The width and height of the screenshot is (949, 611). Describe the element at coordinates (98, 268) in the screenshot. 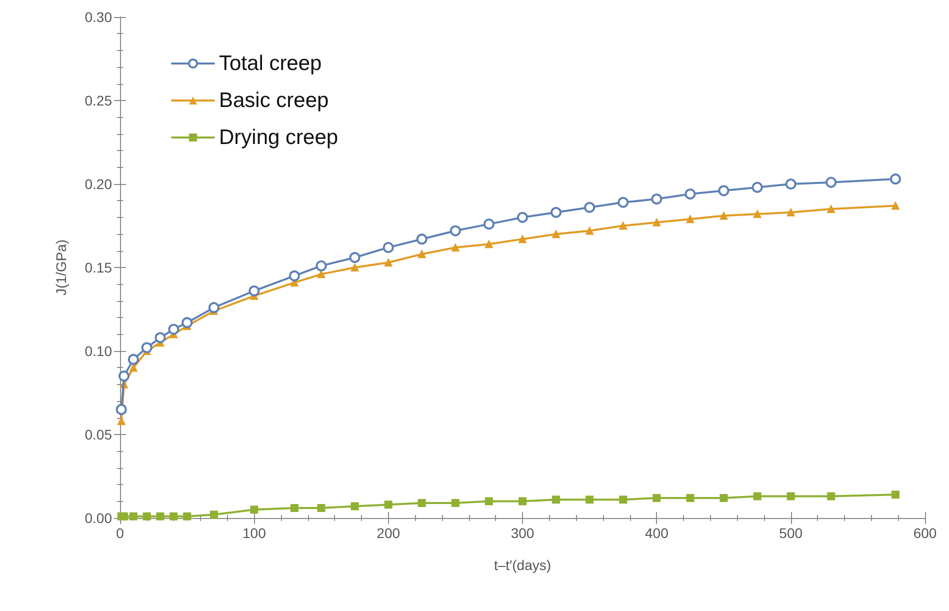

I see `y-tick-label: 0.15` at that location.